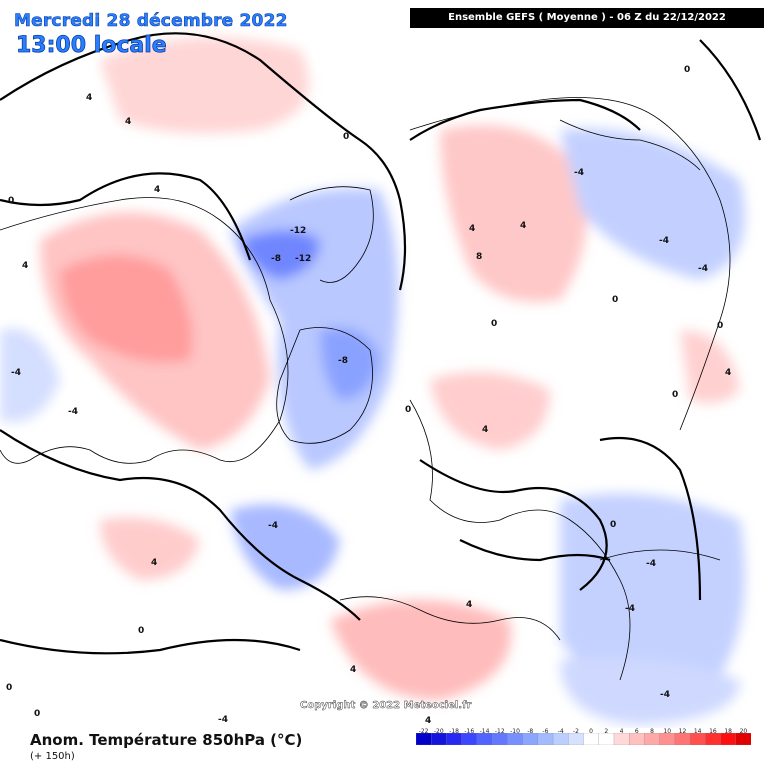 This screenshot has height=768, width=768. What do you see at coordinates (386, 705) in the screenshot?
I see `copyright-notice: Copyright © 2022 Meteociel.fr` at bounding box center [386, 705].